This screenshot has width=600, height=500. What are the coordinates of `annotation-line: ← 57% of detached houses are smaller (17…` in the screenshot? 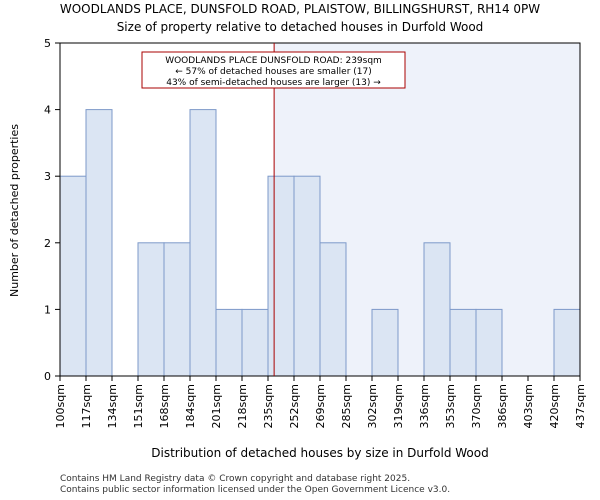 It's located at (273, 72).